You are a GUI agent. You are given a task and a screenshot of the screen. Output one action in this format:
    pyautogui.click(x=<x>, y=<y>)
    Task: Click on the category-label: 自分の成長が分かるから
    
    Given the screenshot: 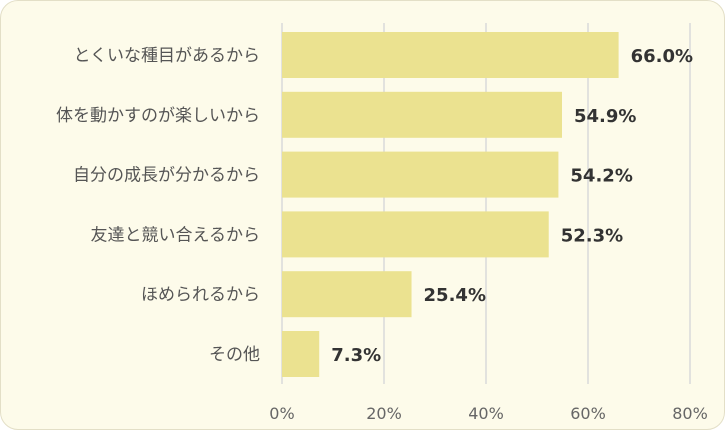 What is the action you would take?
    pyautogui.click(x=166, y=176)
    